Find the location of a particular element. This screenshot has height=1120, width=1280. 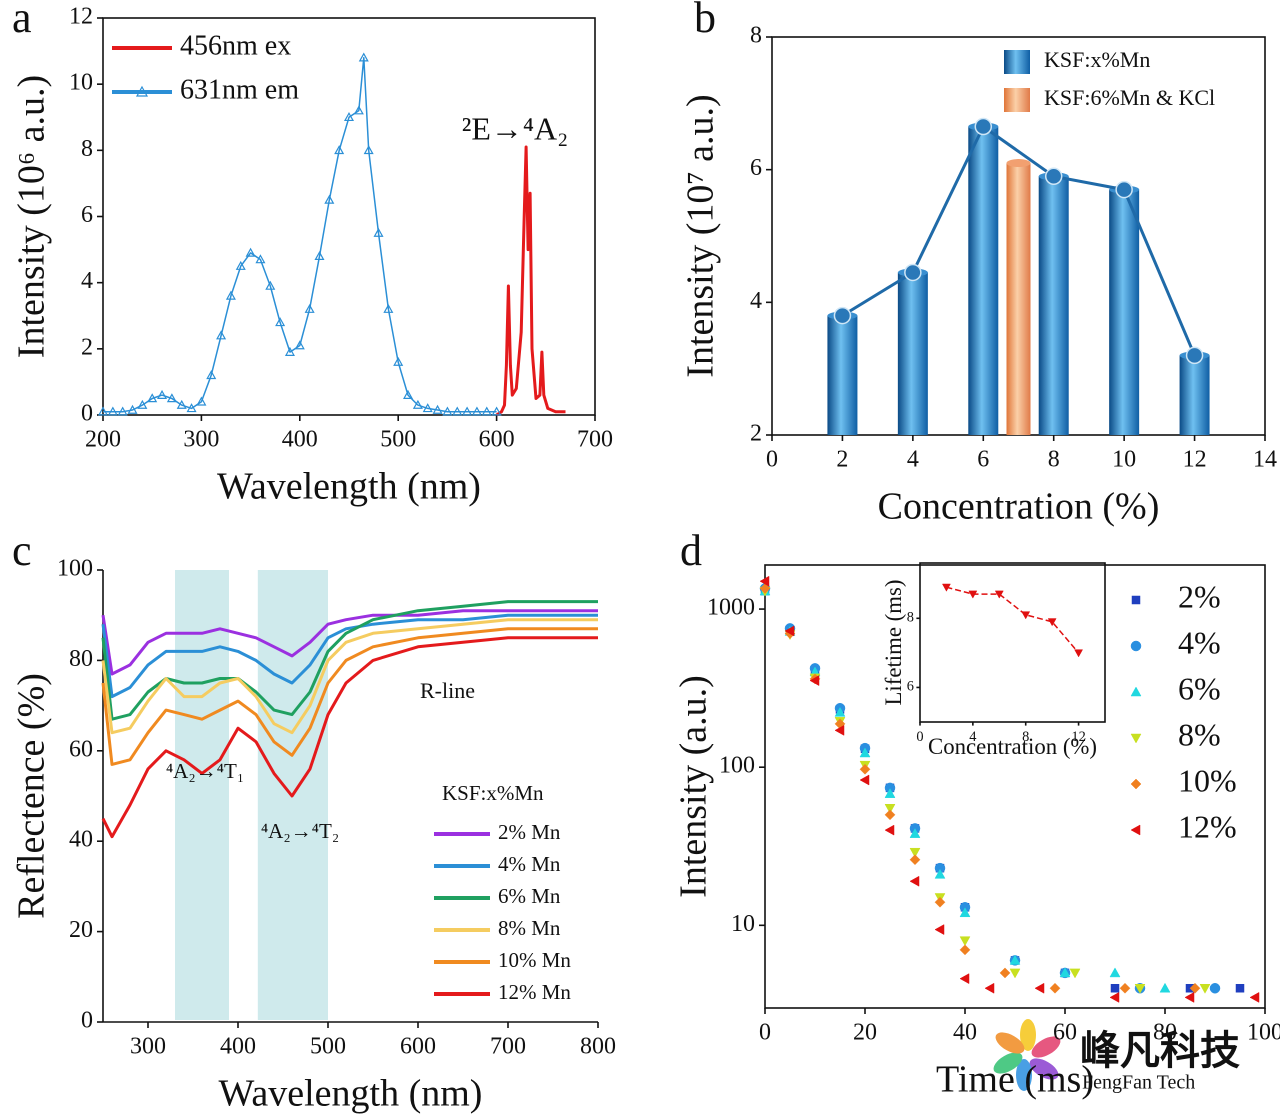

legend-label: 2% Mn is located at coordinates (529, 832).